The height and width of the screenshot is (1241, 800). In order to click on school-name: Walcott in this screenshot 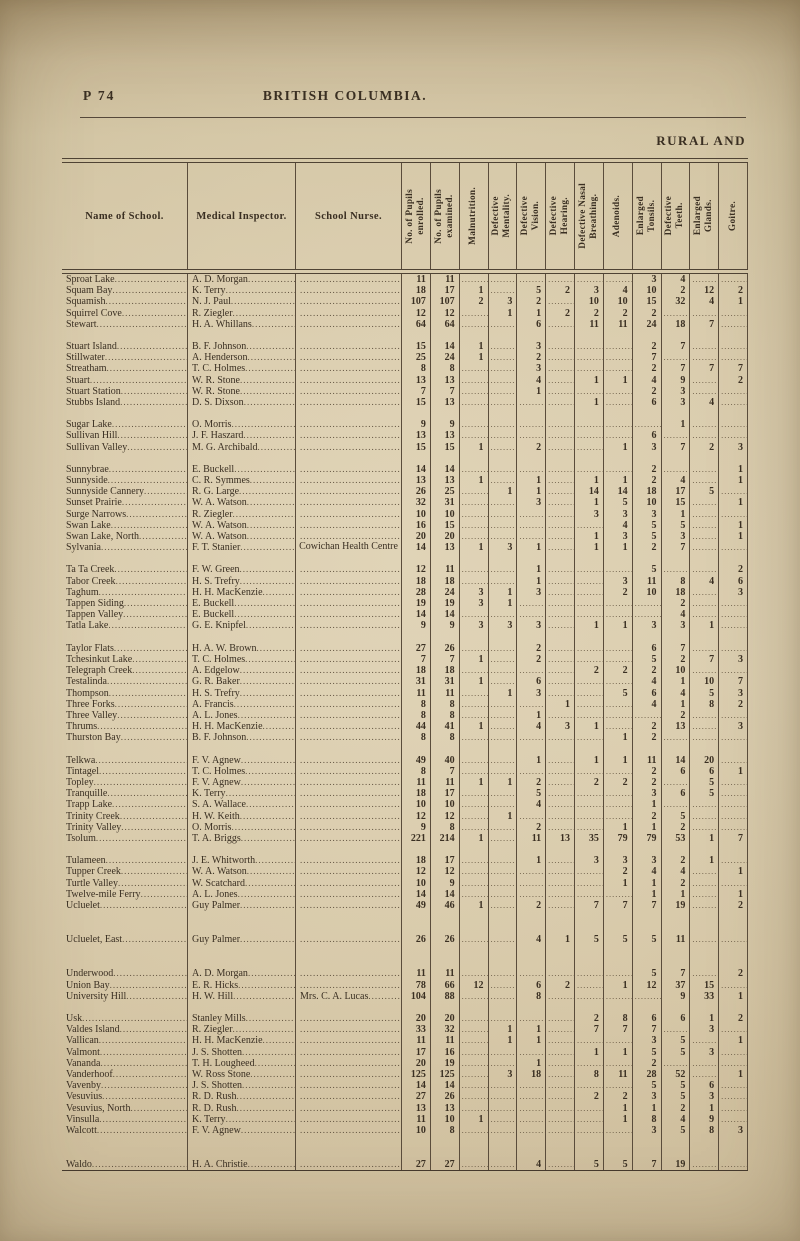, I will do `click(81, 1130)`.